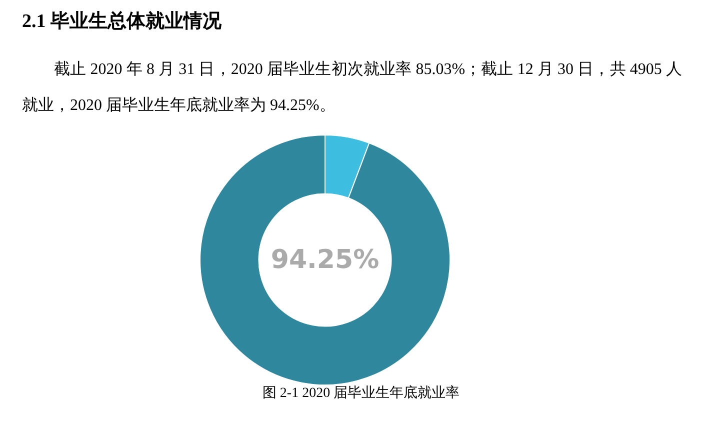 The width and height of the screenshot is (722, 426). I want to click on text: 截止 2020 年 8 月 31 日，2020 届毕业生初次就业率 85.03%；截止 12 月 30 日，共 4905 人就业，2020 届毕业生年底就业率为 94.25%。, so click(352, 88).